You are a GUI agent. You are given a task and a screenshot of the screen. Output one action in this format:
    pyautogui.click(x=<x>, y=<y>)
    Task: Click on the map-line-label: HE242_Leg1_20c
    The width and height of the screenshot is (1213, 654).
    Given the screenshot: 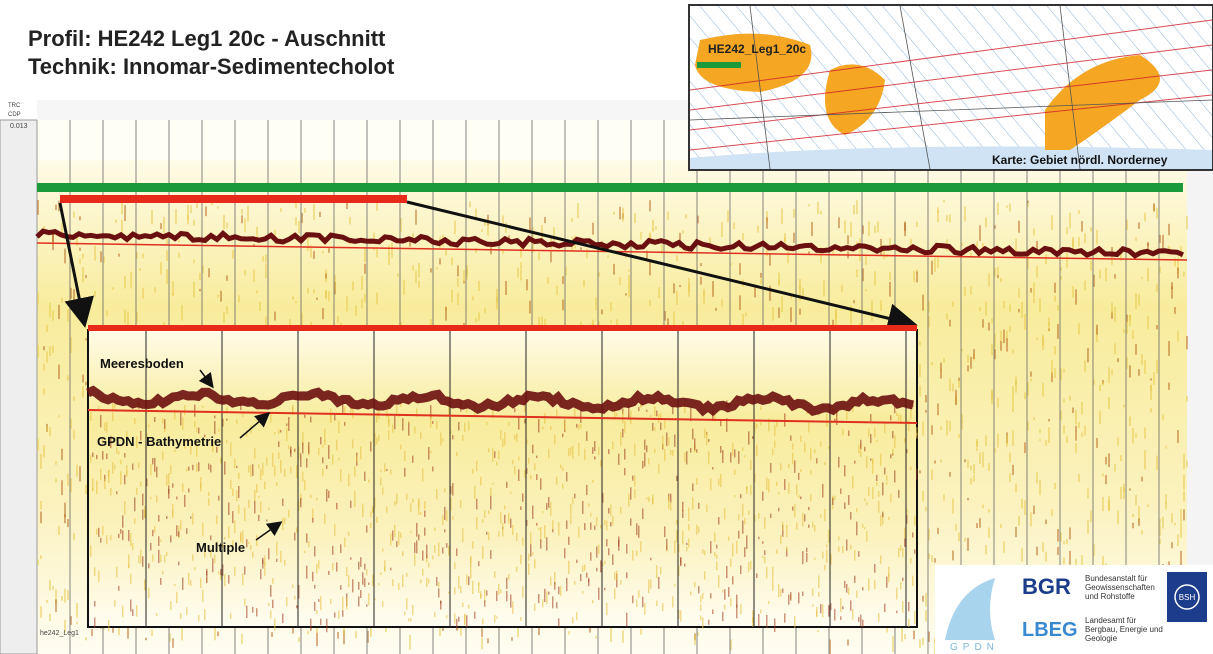 What is the action you would take?
    pyautogui.click(x=757, y=49)
    